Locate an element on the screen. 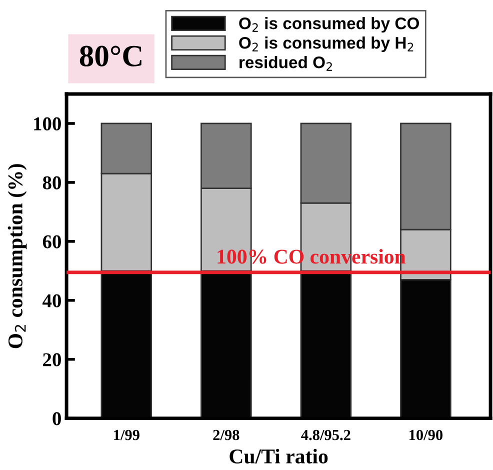 This screenshot has width=493, height=470. y-tick-label: 80 is located at coordinates (51, 183).